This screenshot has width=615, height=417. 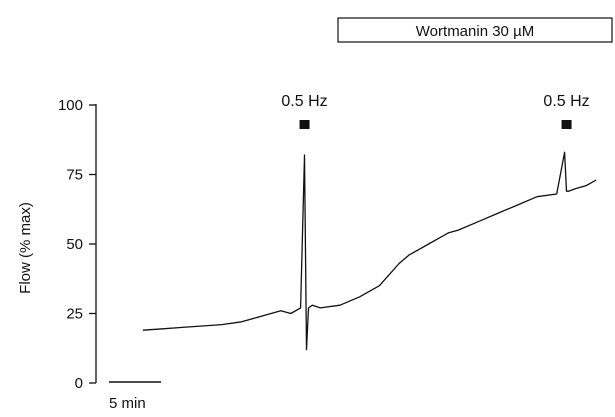 I want to click on treatment-bar, so click(x=475, y=30).